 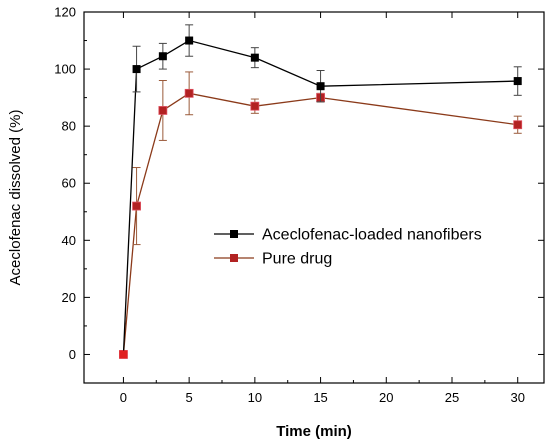 I want to click on y-tick-label: 100, so click(x=65, y=69).